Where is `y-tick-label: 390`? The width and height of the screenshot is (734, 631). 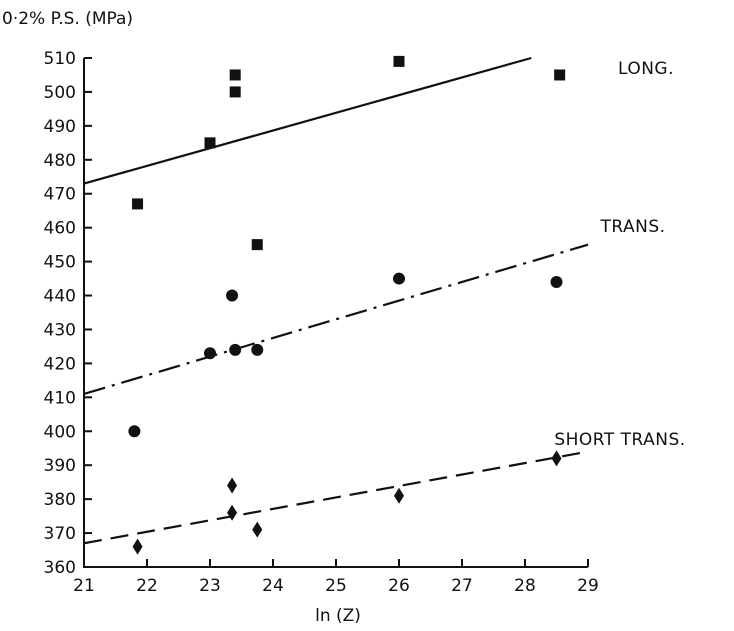
y-tick-label: 390 is located at coordinates (60, 466).